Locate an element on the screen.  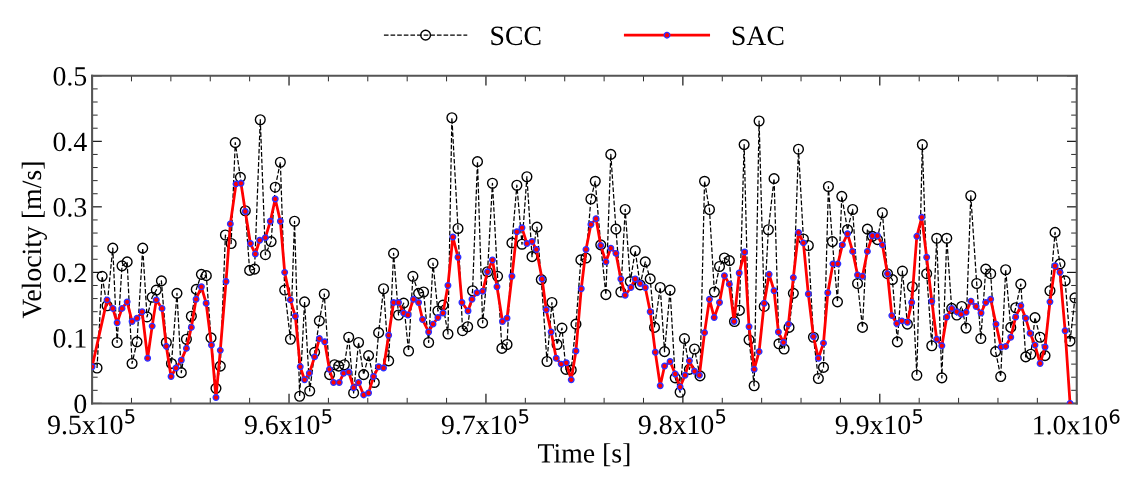
x-tick-label: 9.7x10$^{5}$ is located at coordinates (485, 422).